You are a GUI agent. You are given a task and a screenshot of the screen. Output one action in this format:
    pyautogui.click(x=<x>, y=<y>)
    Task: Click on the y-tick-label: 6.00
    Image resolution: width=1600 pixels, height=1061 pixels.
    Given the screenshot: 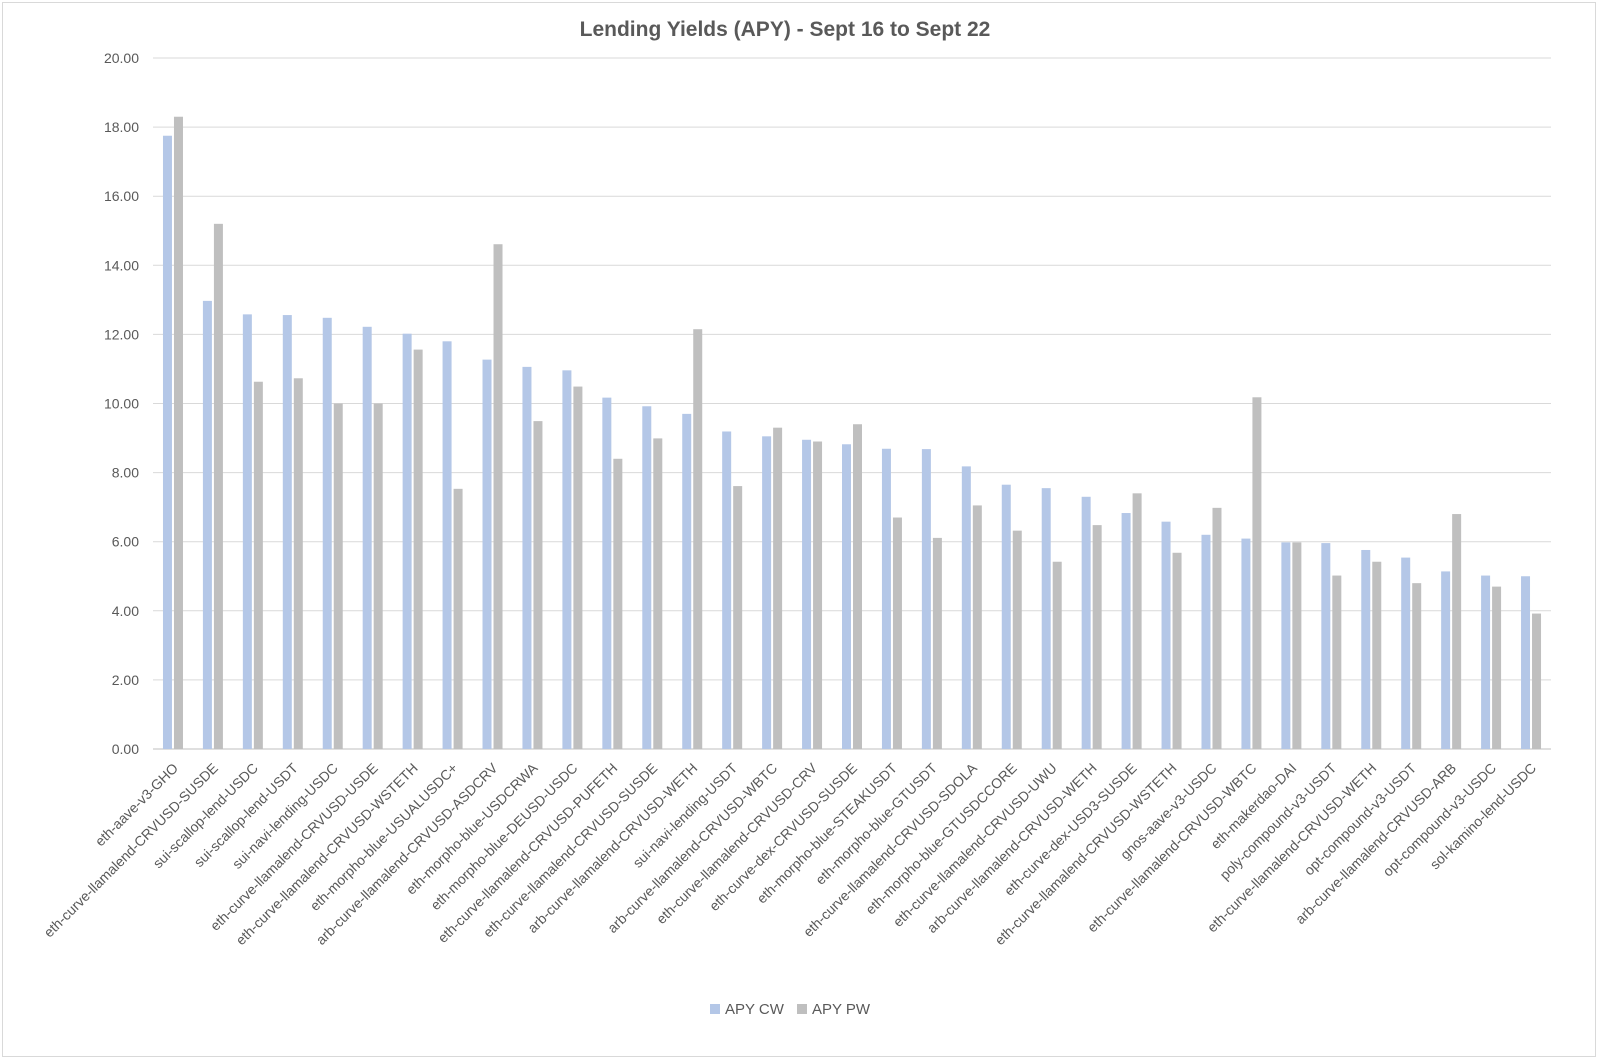 What is the action you would take?
    pyautogui.click(x=125, y=542)
    